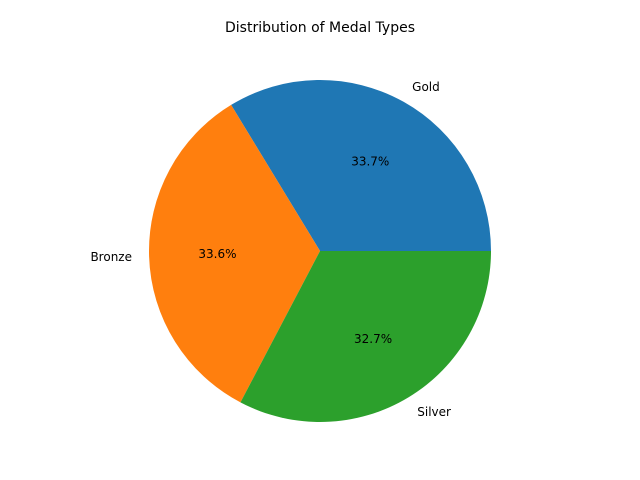 Image resolution: width=640 pixels, height=480 pixels. What do you see at coordinates (320, 28) in the screenshot?
I see `chart-title: Distribution of Medal Types` at bounding box center [320, 28].